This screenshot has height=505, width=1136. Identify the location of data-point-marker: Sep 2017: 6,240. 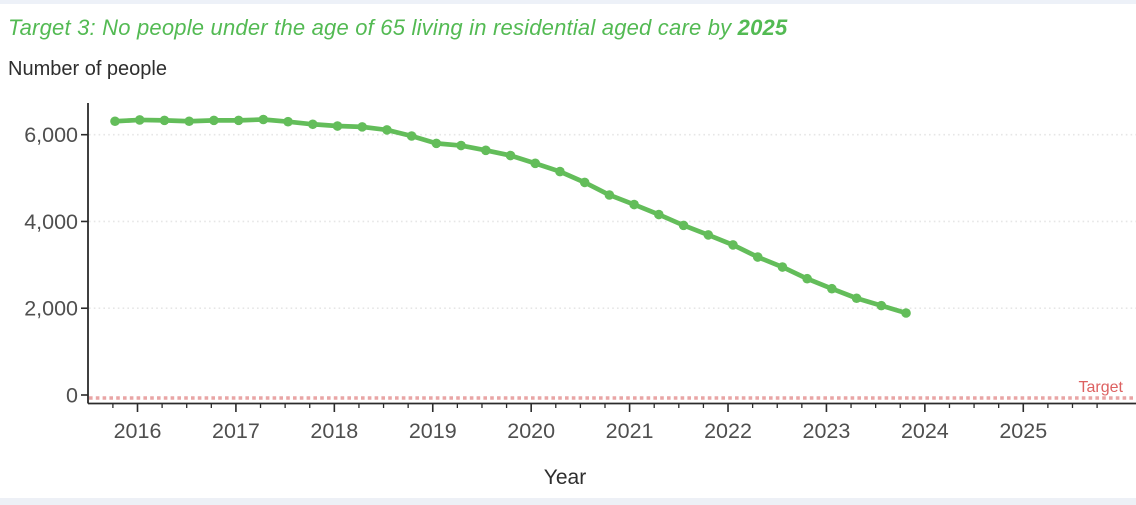
(312, 124).